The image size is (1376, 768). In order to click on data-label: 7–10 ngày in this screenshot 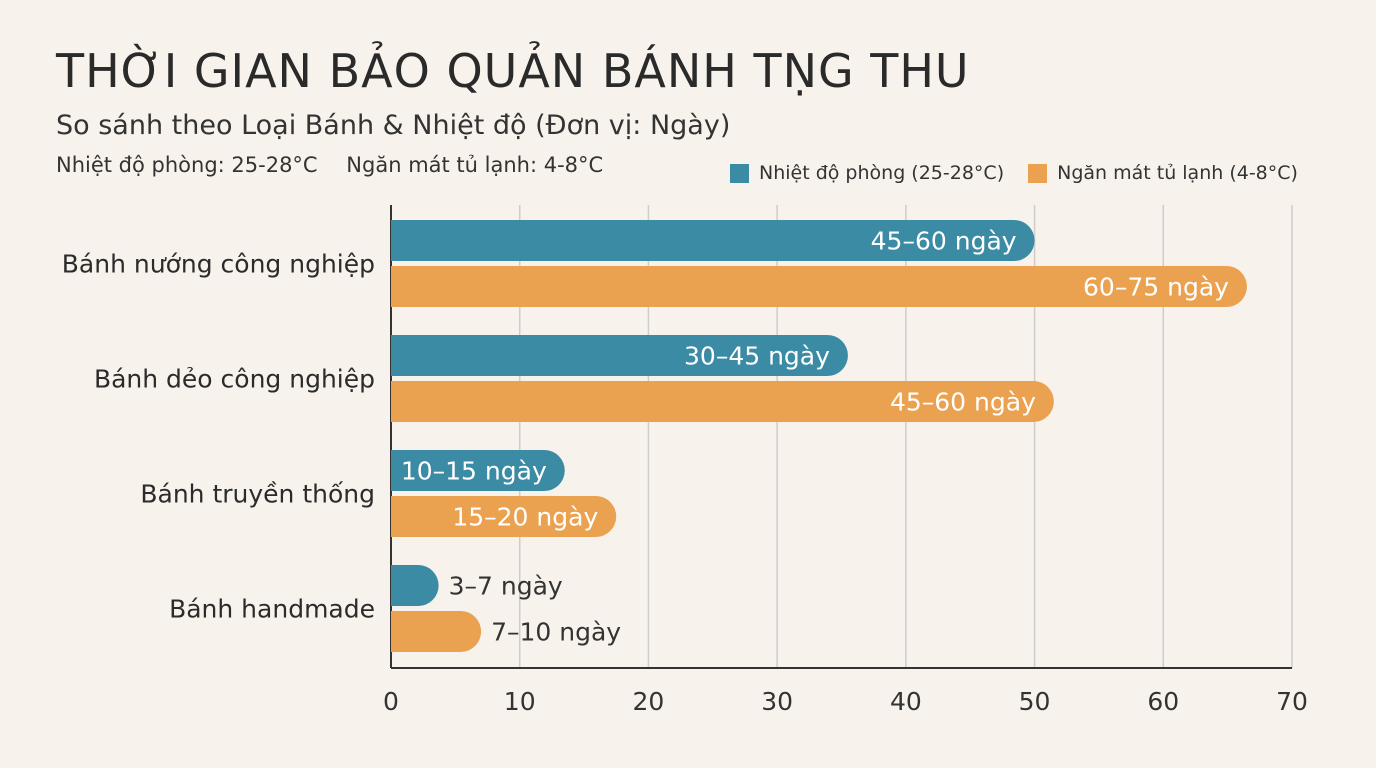, I will do `click(556, 632)`.